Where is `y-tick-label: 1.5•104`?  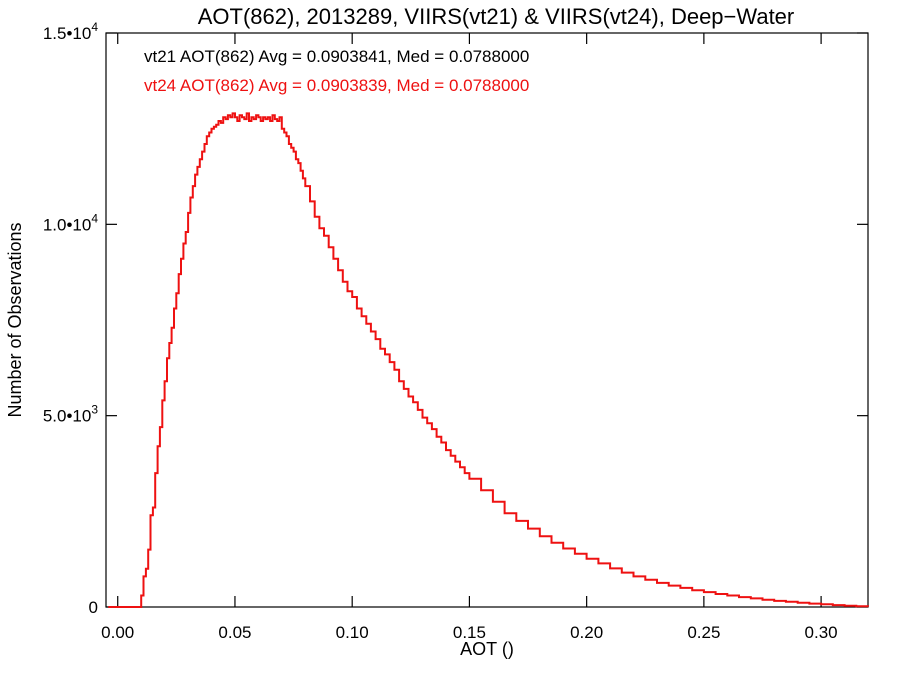
y-tick-label: 1.5•104 is located at coordinates (71, 31).